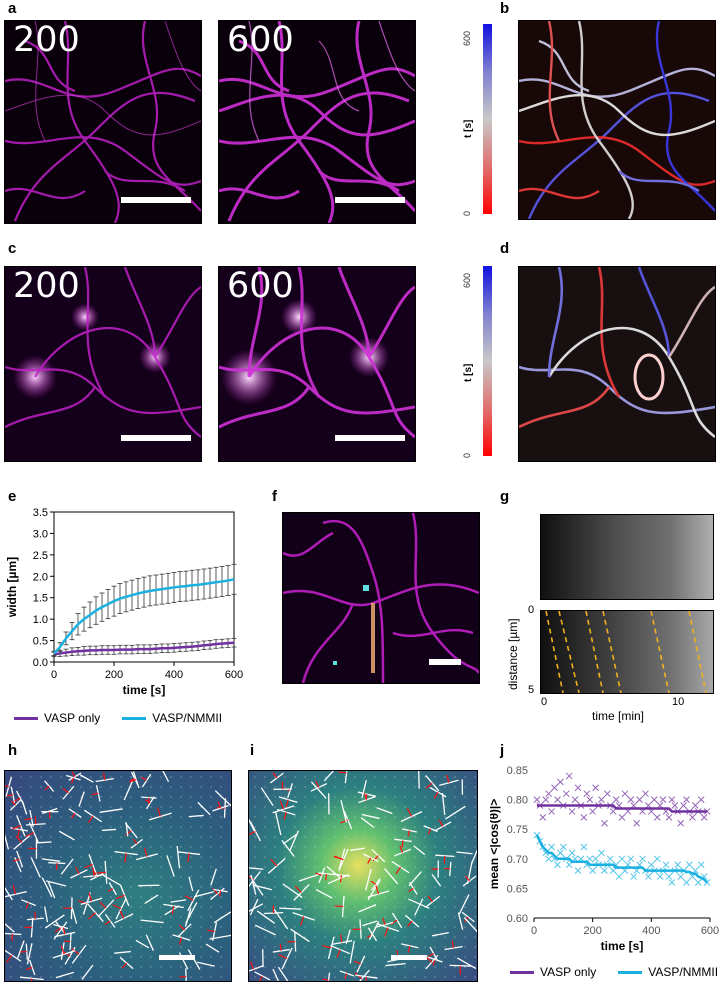  Describe the element at coordinates (517, 889) in the screenshot. I see `j-ytick-label-1: 0.65` at that location.